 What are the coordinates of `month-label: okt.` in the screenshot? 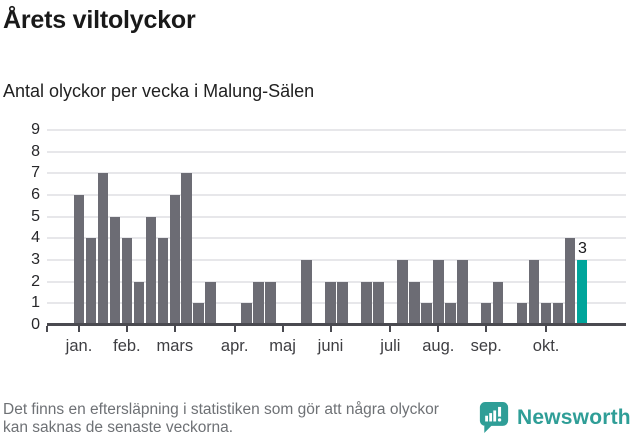 It's located at (546, 346).